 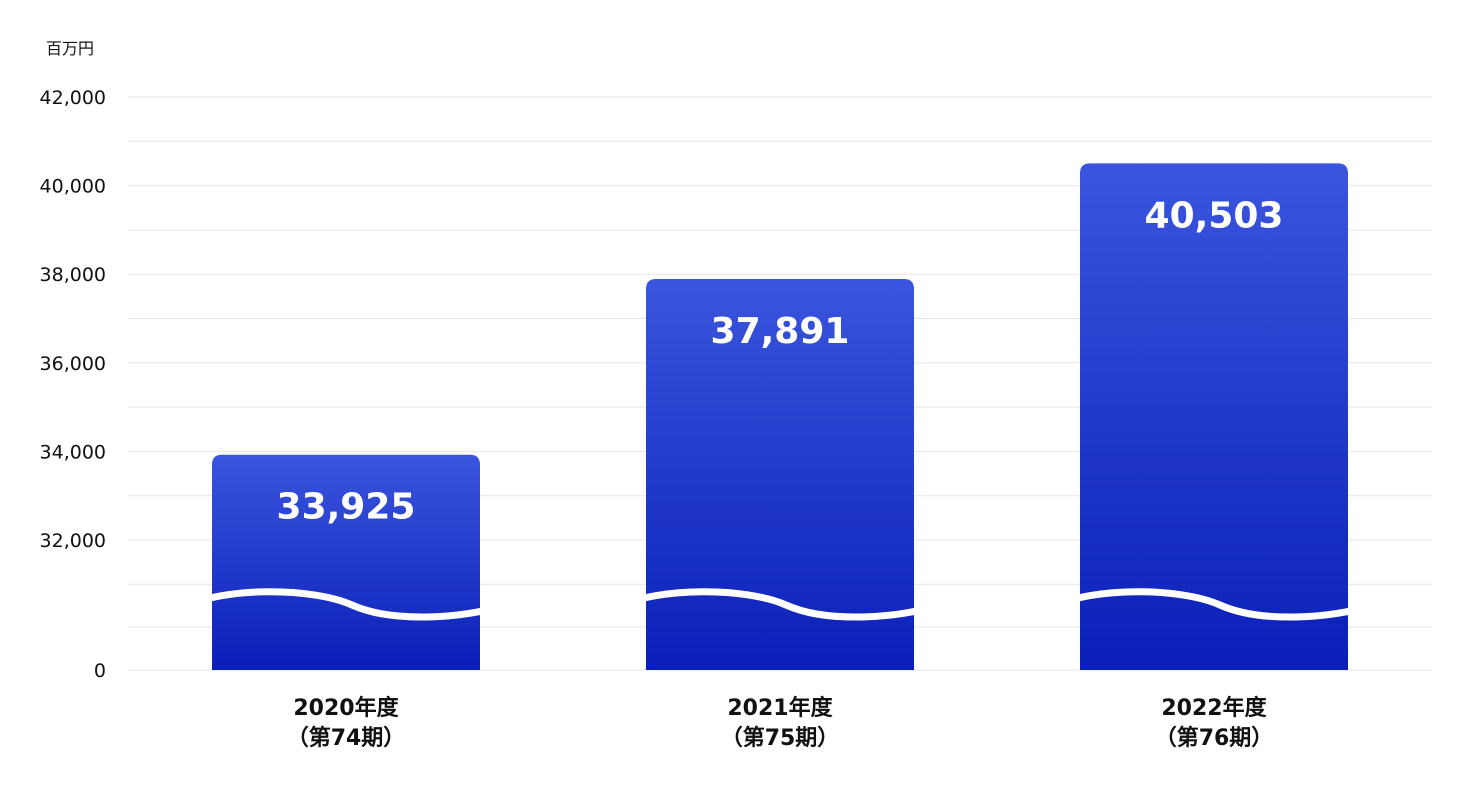 What do you see at coordinates (780, 738) in the screenshot?
I see `x-category-label: （第75期）` at bounding box center [780, 738].